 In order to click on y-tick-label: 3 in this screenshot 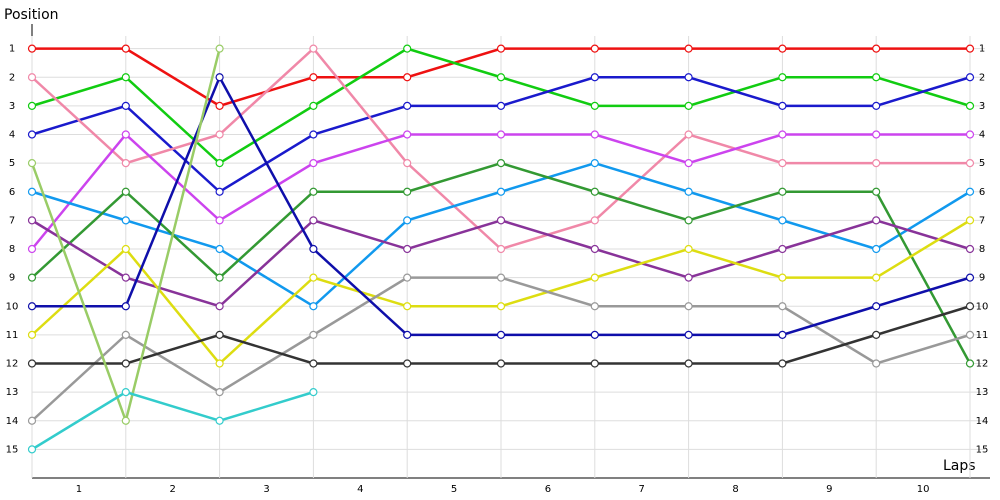, I will do `click(12, 106)`.